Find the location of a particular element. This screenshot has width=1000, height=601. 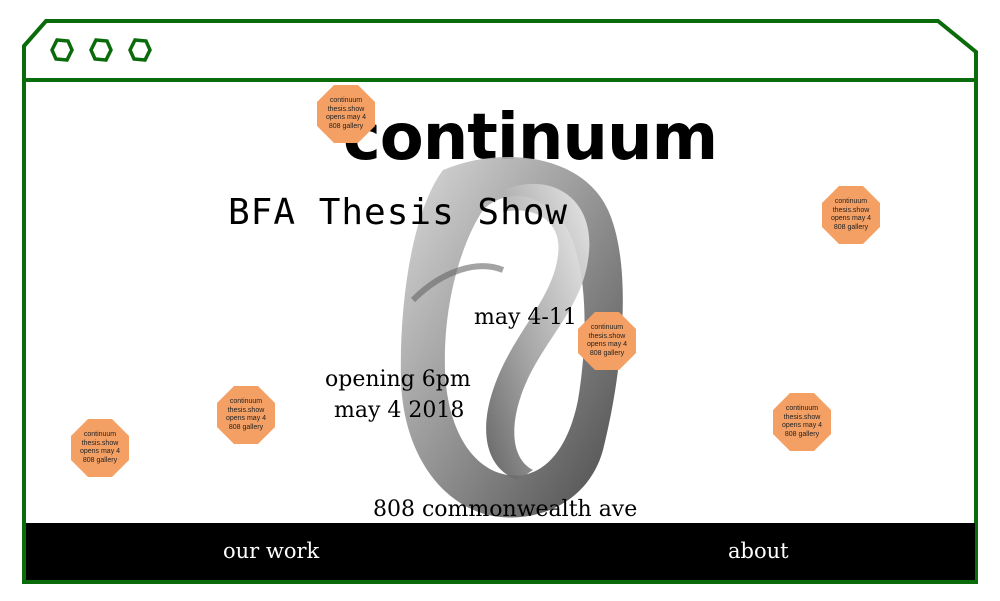

nav-bar: our work about is located at coordinates (500, 551).